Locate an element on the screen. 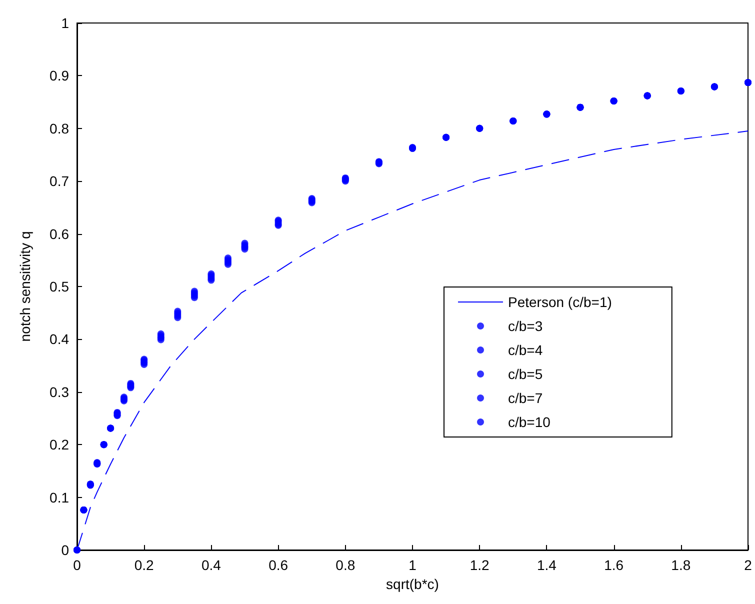 The width and height of the screenshot is (755, 604). x-tick-label: 0.8 is located at coordinates (346, 565).